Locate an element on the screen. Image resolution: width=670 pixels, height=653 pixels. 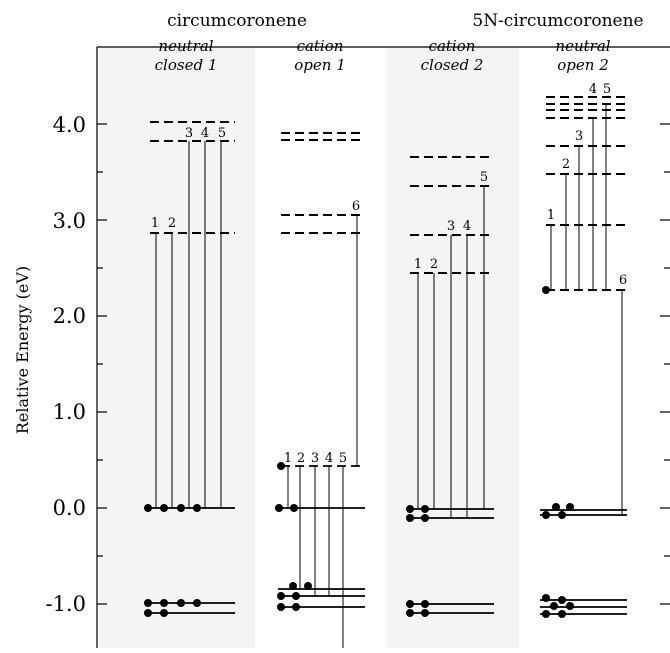
panel-neutral-open-2: 1 2 3 4 5 6 is located at coordinates (583, 350).